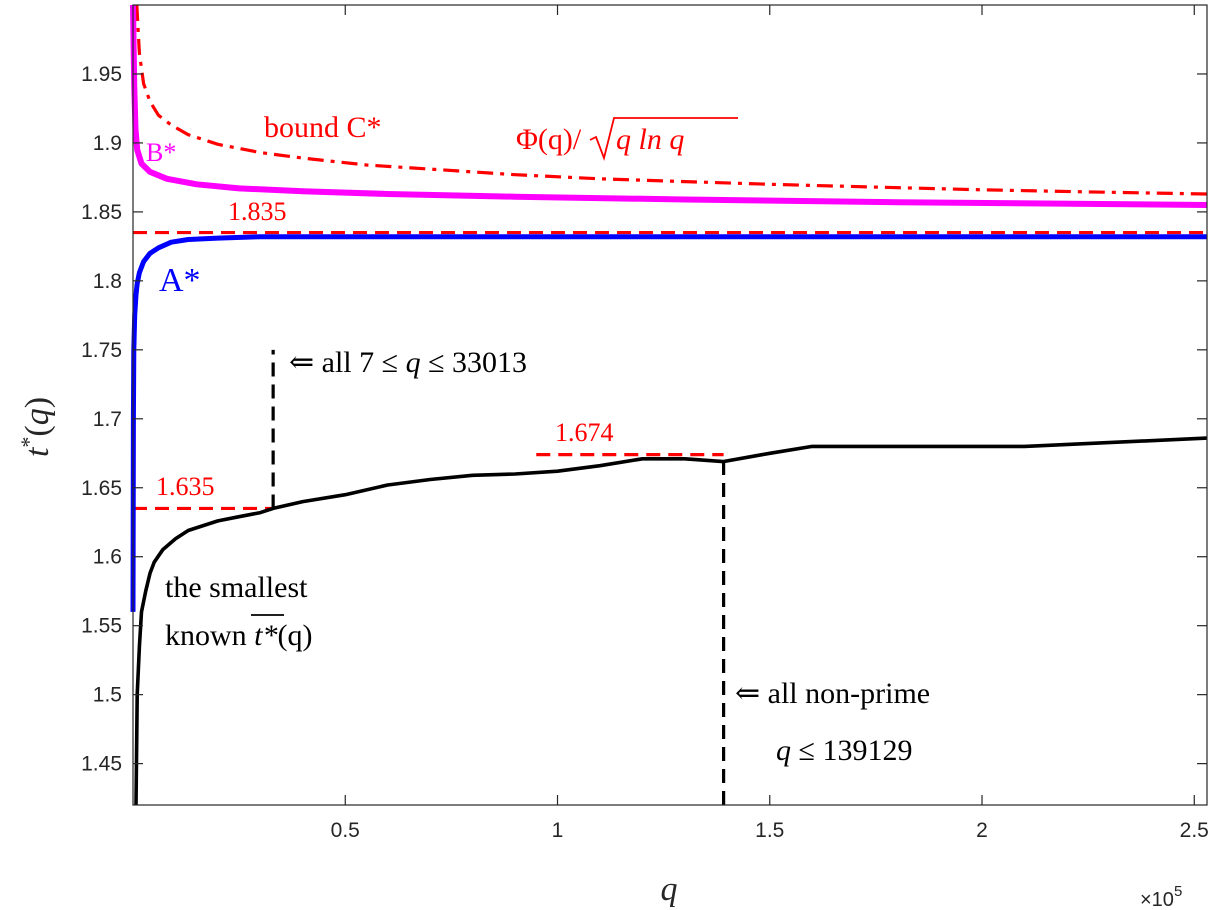 This screenshot has height=910, width=1221. I want to click on svg-text: Φ(q)/, so click(549, 139).